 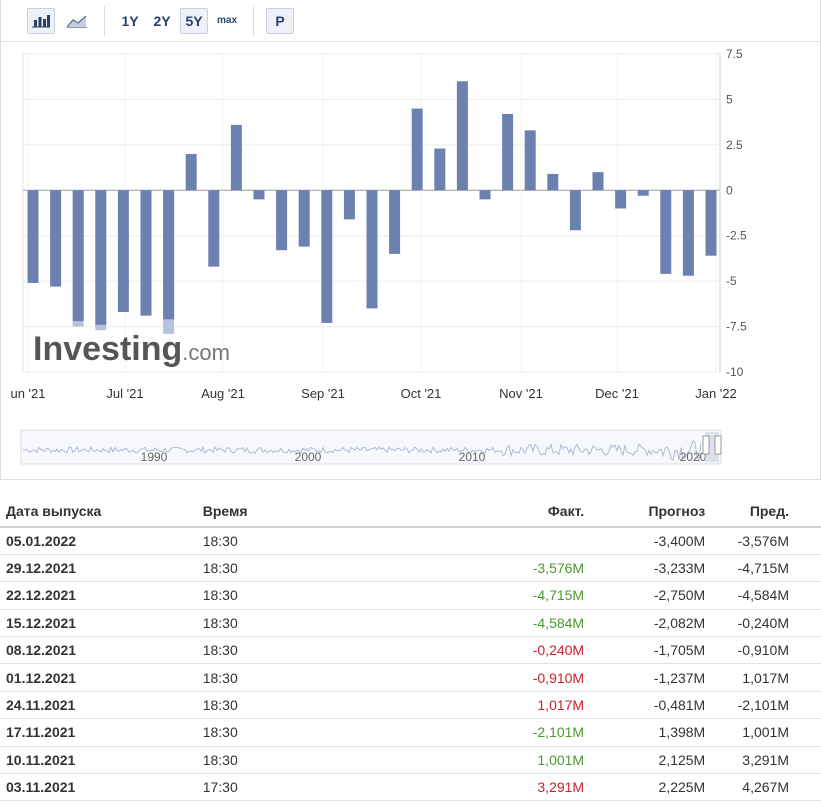 What do you see at coordinates (280, 21) in the screenshot?
I see `p-button: P` at bounding box center [280, 21].